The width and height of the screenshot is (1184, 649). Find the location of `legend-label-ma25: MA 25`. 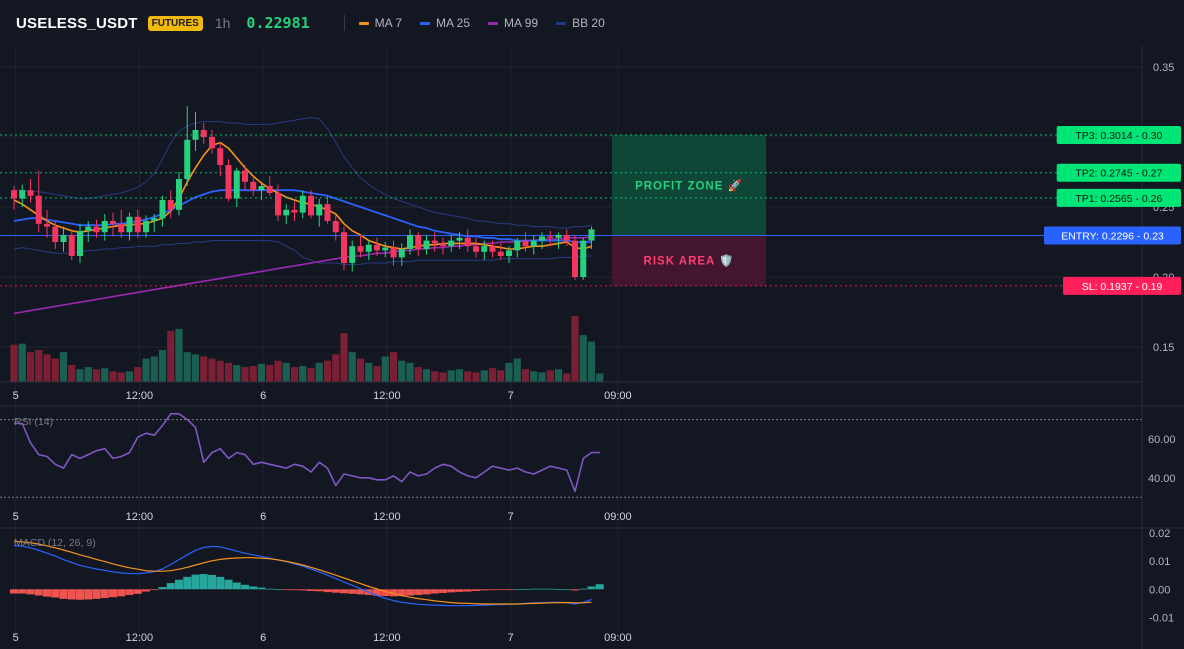

legend-label-ma25: MA 25 is located at coordinates (453, 23).